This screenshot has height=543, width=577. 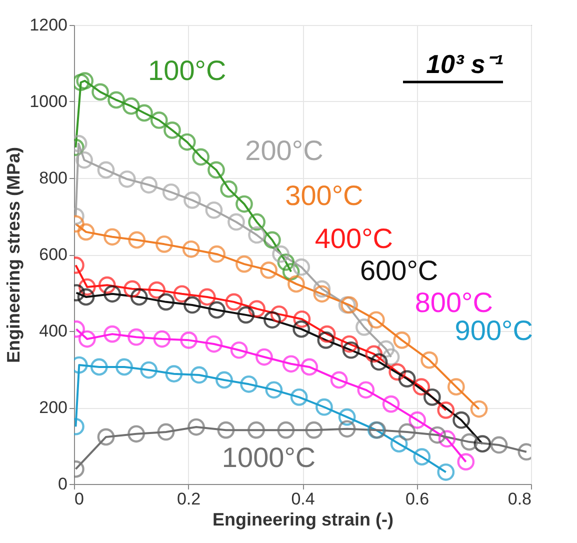 What do you see at coordinates (453, 302) in the screenshot?
I see `text: 800°C` at bounding box center [453, 302].